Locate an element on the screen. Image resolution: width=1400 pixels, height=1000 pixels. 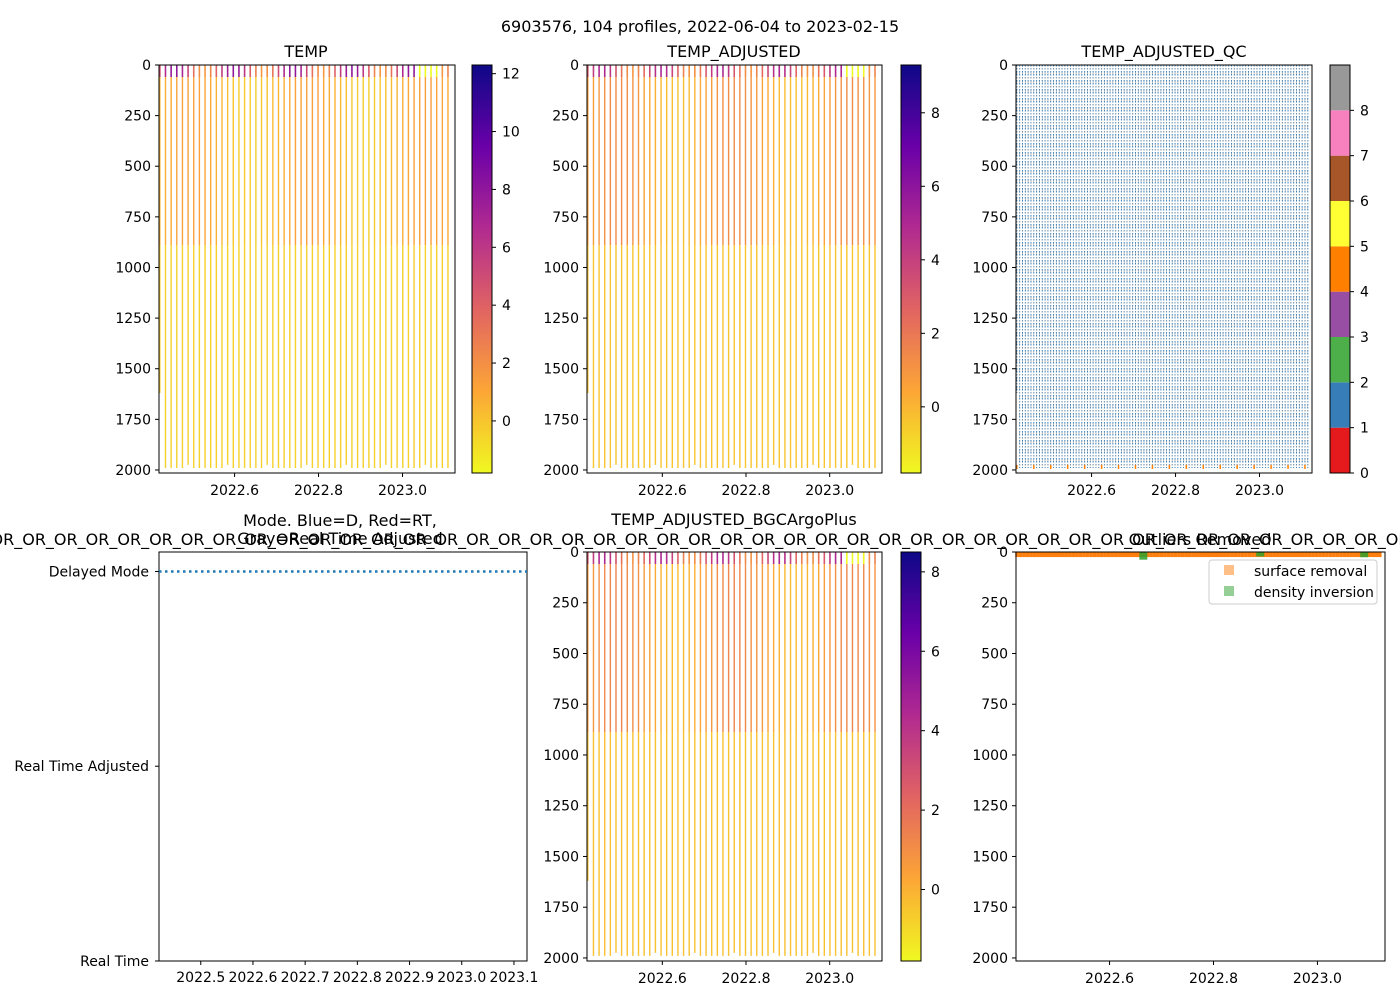
temp-ytick-label: 0 is located at coordinates (146, 66).